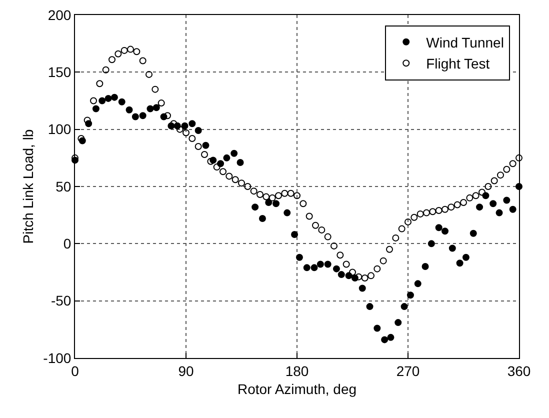  I want to click on x-tick-label: 180, so click(297, 370).